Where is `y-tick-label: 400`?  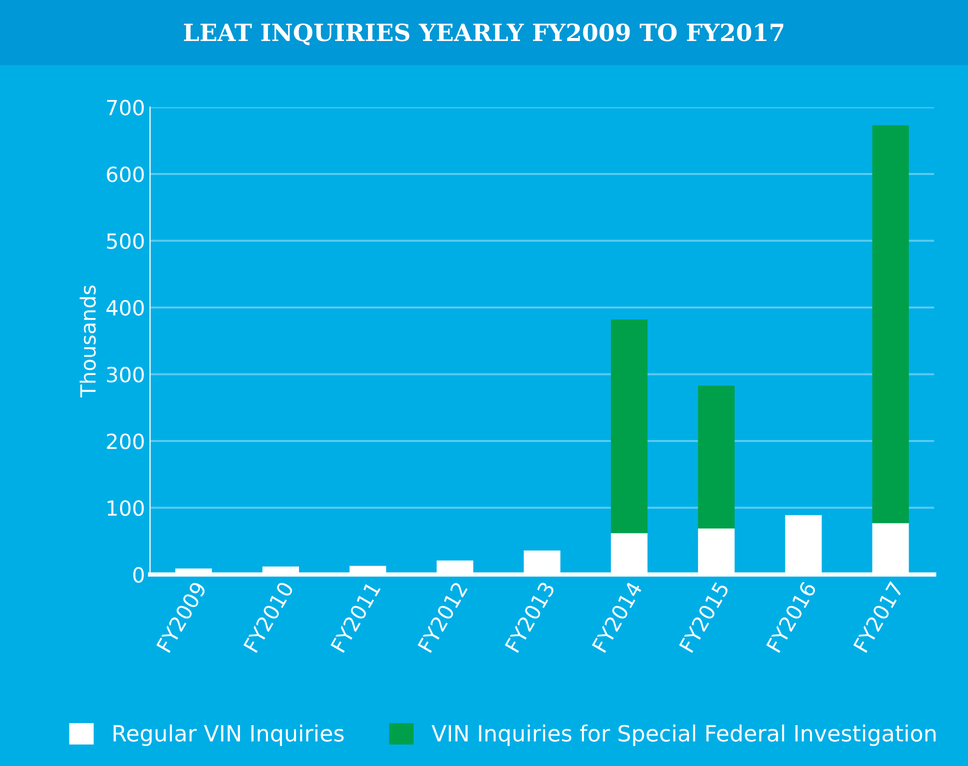
y-tick-label: 400 is located at coordinates (125, 308).